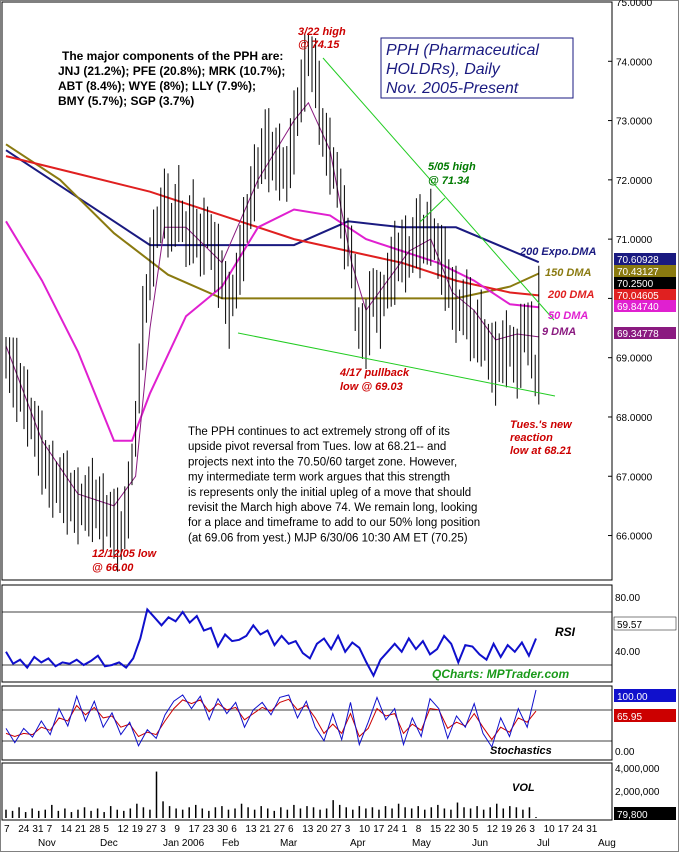  Describe the element at coordinates (571, 295) in the screenshot. I see `legend-200-dma: 200 DMA` at that location.